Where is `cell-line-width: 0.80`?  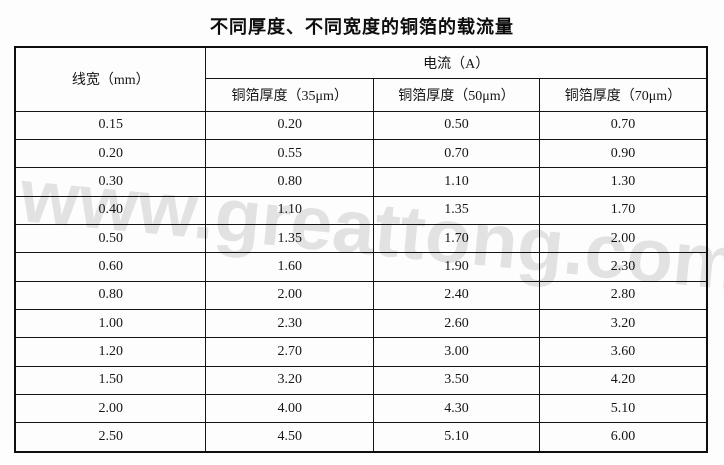
cell-line-width: 0.80 is located at coordinates (110, 295).